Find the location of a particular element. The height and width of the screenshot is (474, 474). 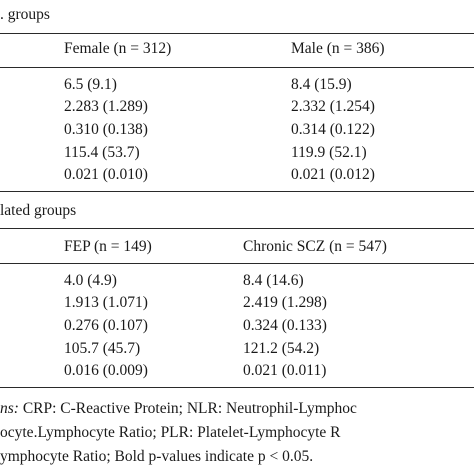

table-cell: 0.310 (0.138) is located at coordinates (106, 129).